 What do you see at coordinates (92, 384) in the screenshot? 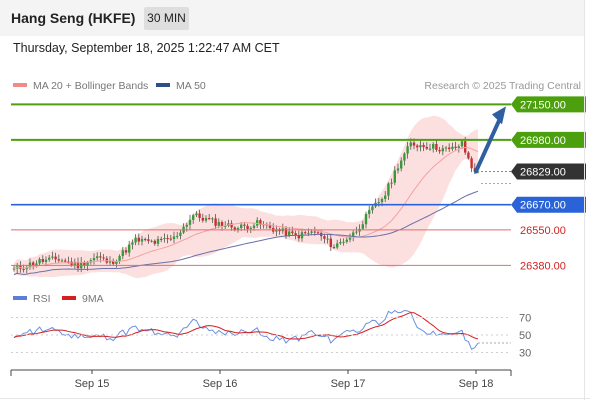
I see `x-tick-label-0: Sep 15` at bounding box center [92, 384].